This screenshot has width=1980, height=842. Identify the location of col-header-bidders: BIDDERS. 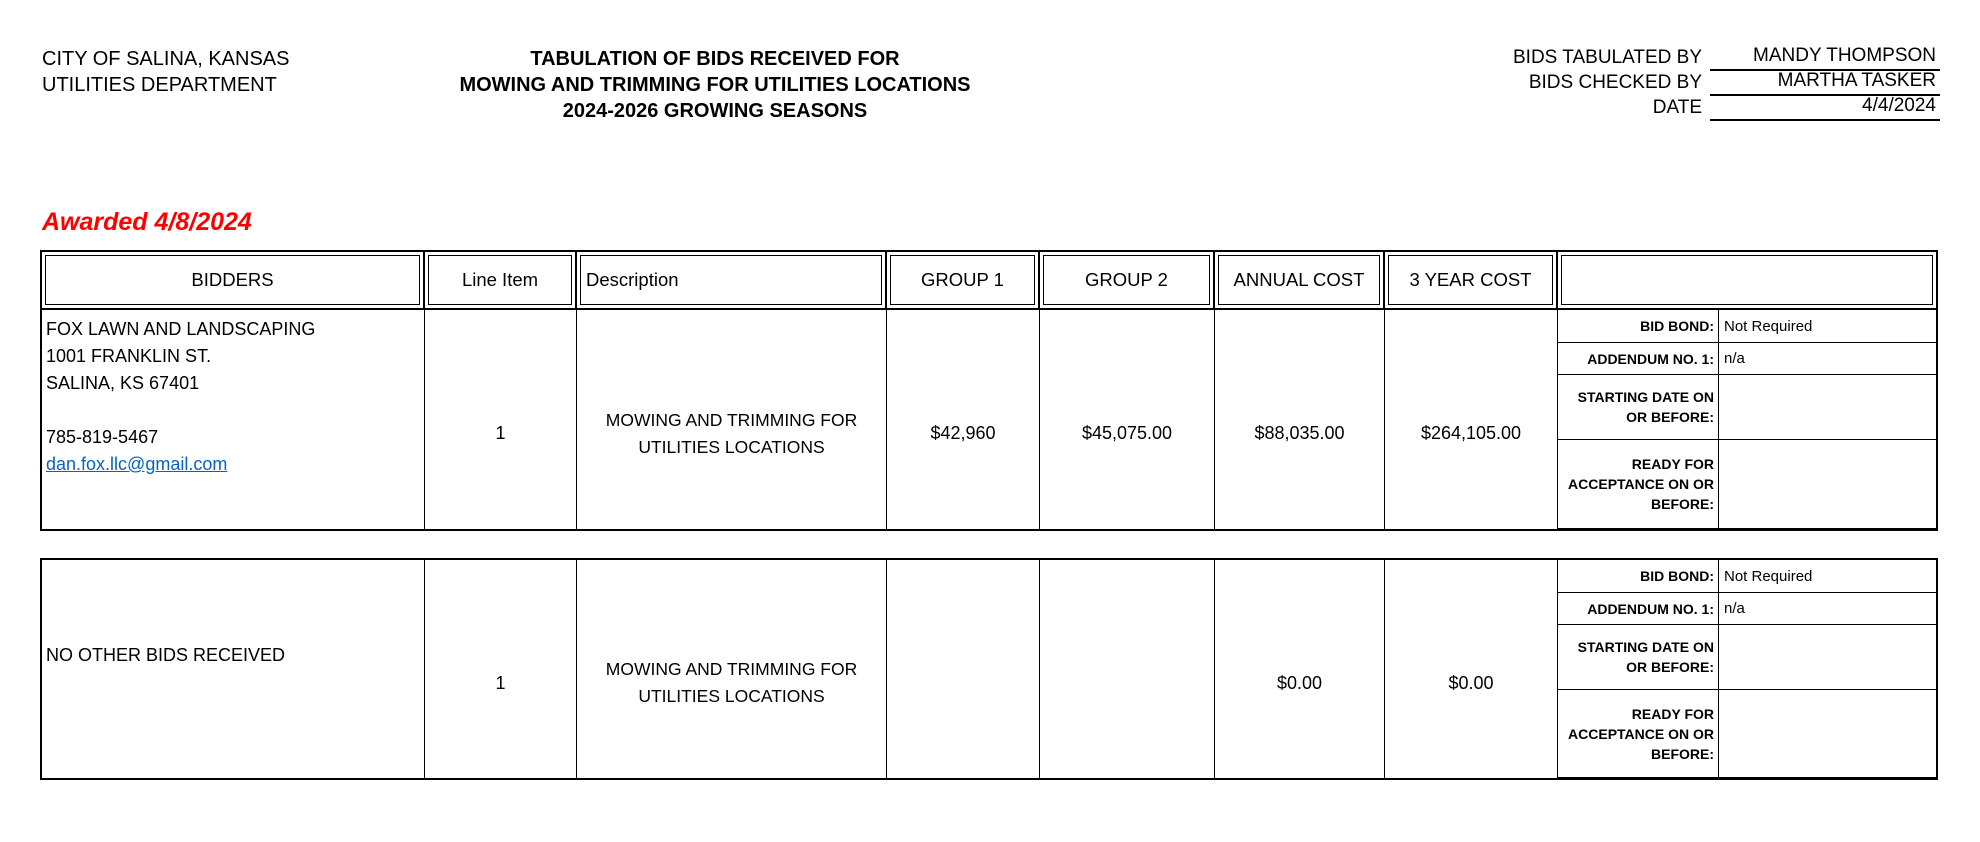
(232, 280).